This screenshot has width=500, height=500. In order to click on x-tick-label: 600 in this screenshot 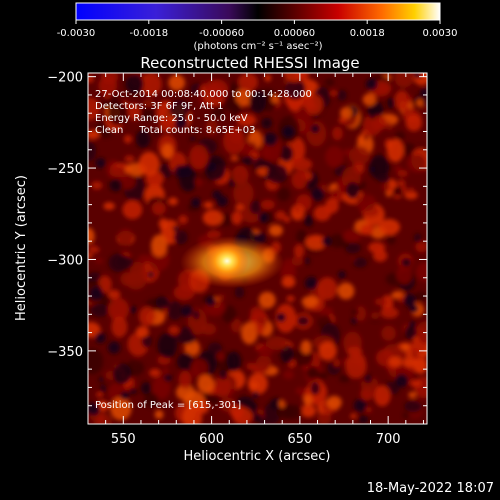, I will do `click(211, 439)`.